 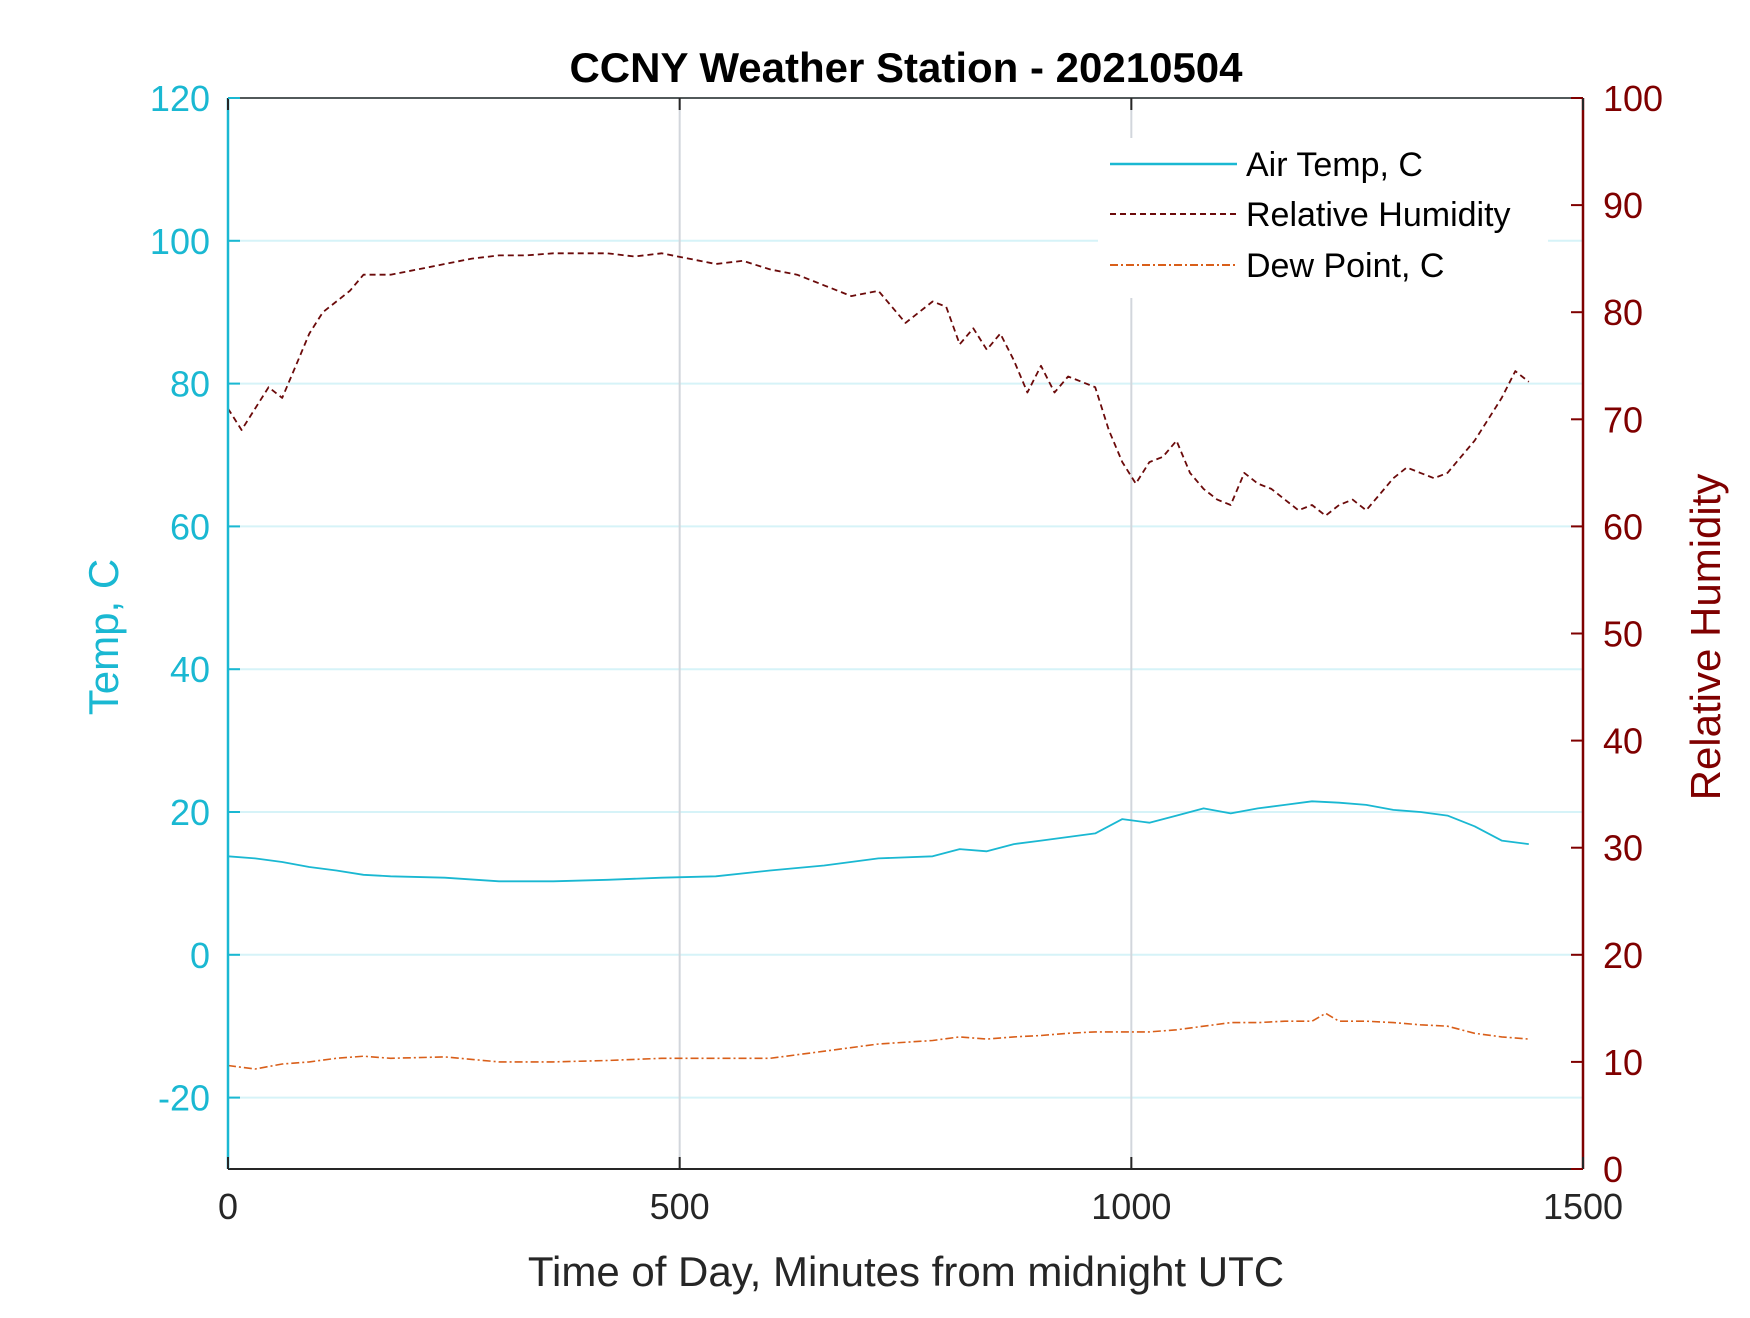 What do you see at coordinates (1613, 1169) in the screenshot?
I see `right-y-tick-label: 0` at bounding box center [1613, 1169].